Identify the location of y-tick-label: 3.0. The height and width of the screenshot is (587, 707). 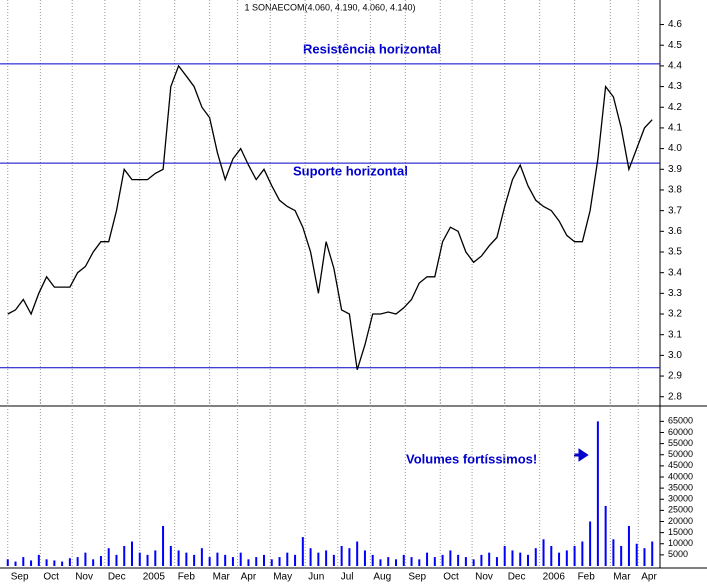
(675, 355).